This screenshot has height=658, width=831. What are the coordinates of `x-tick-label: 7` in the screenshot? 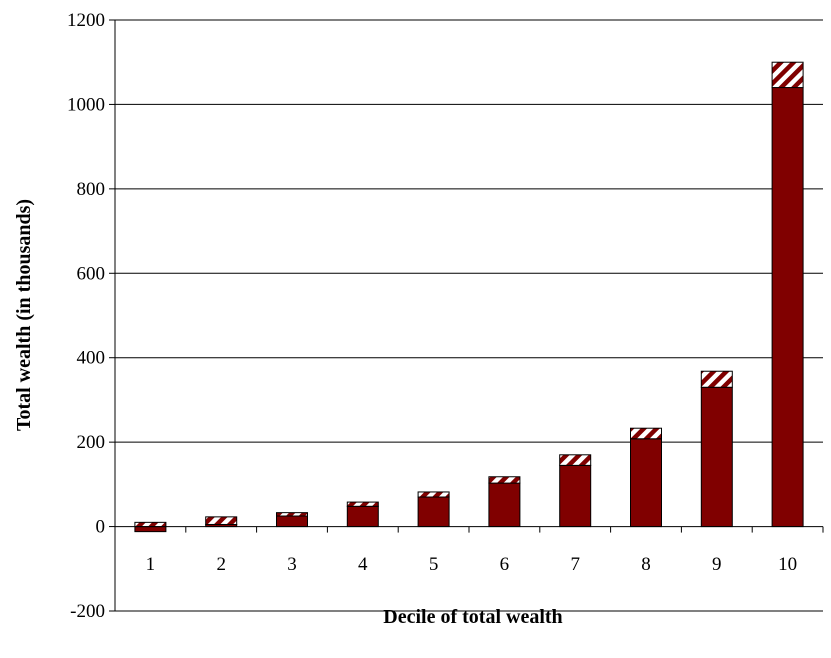 It's located at (575, 564).